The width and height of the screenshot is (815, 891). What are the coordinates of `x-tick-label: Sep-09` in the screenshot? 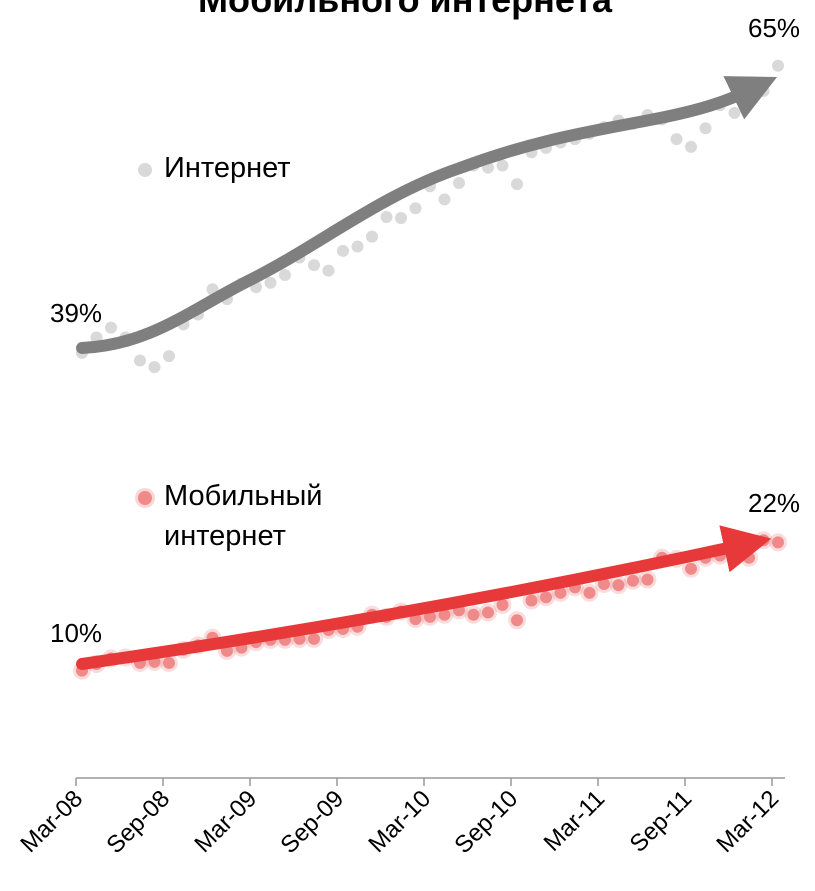 It's located at (312, 822).